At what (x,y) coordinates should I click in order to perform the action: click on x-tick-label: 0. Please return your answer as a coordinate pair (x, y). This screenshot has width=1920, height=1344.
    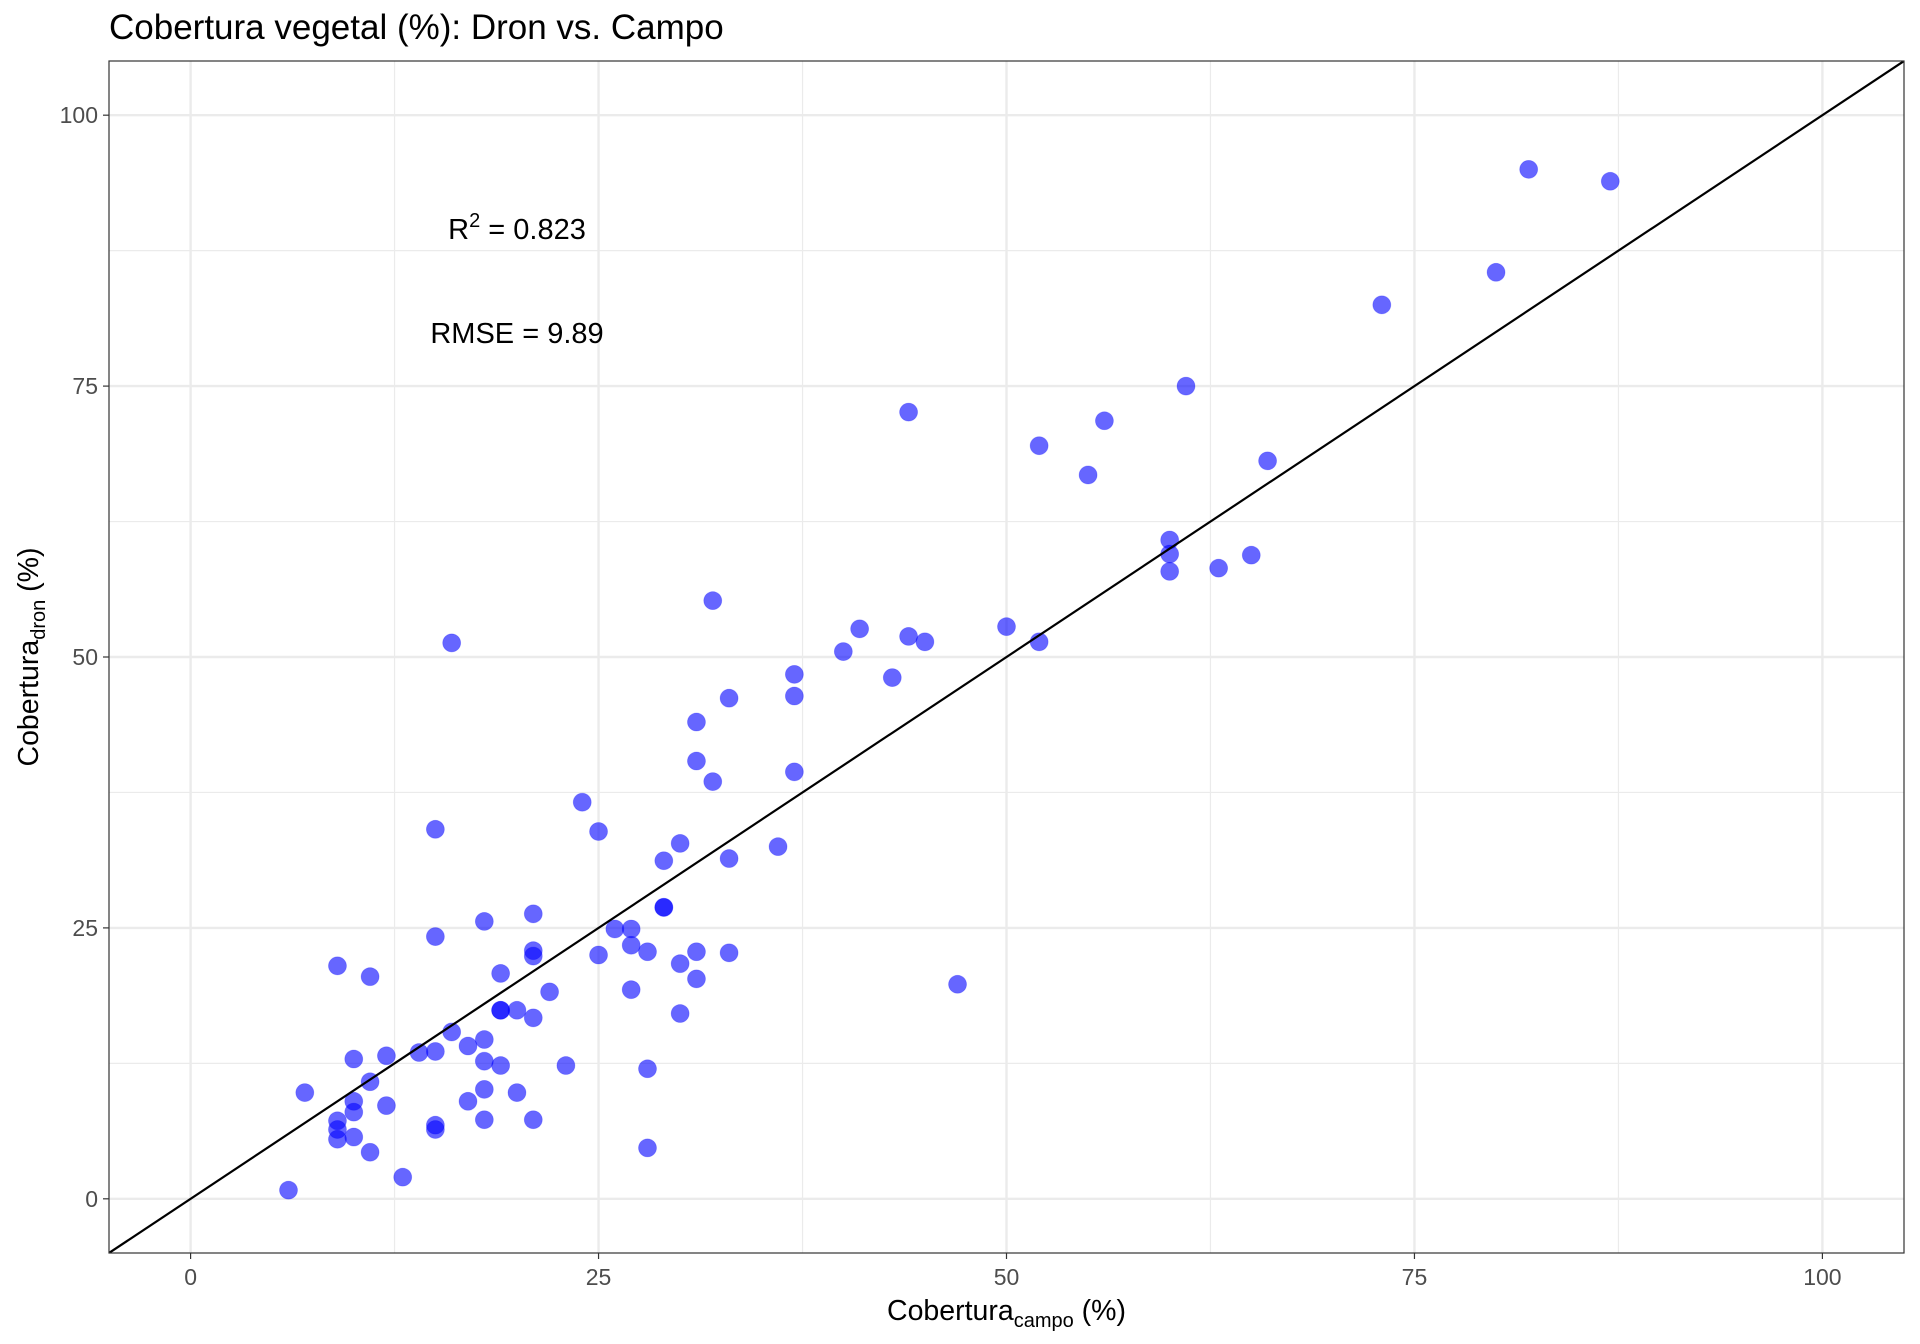
    Looking at the image, I should click on (190, 1277).